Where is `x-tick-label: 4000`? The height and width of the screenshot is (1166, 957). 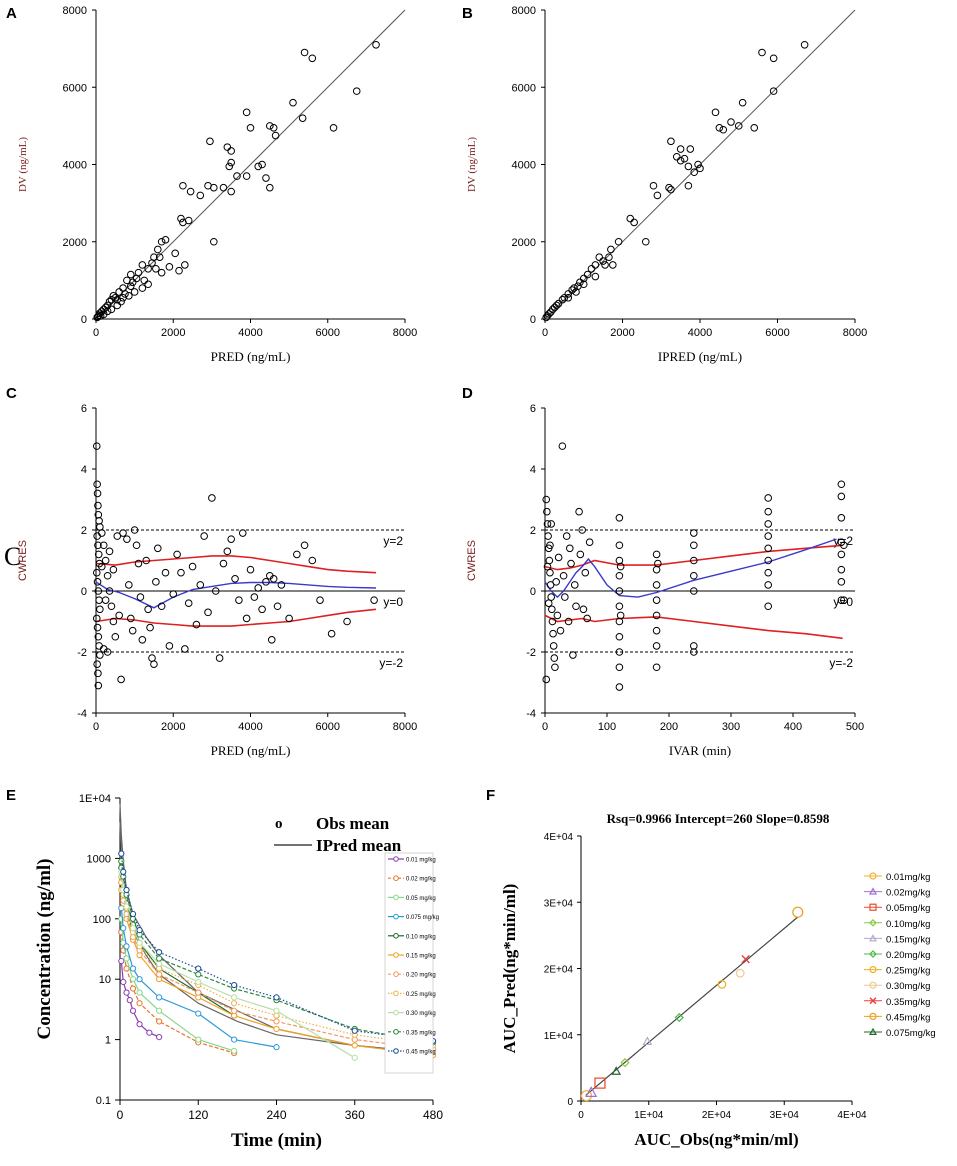 x-tick-label: 4000 is located at coordinates (250, 333).